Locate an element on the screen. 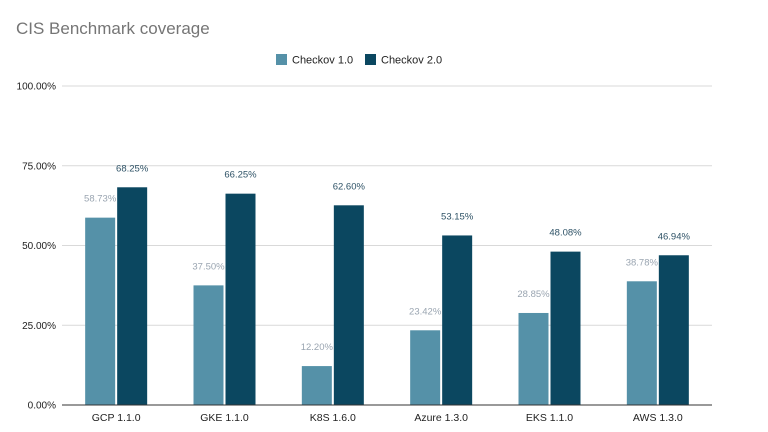 This screenshot has width=768, height=432. data-label: 46.94% is located at coordinates (674, 236).